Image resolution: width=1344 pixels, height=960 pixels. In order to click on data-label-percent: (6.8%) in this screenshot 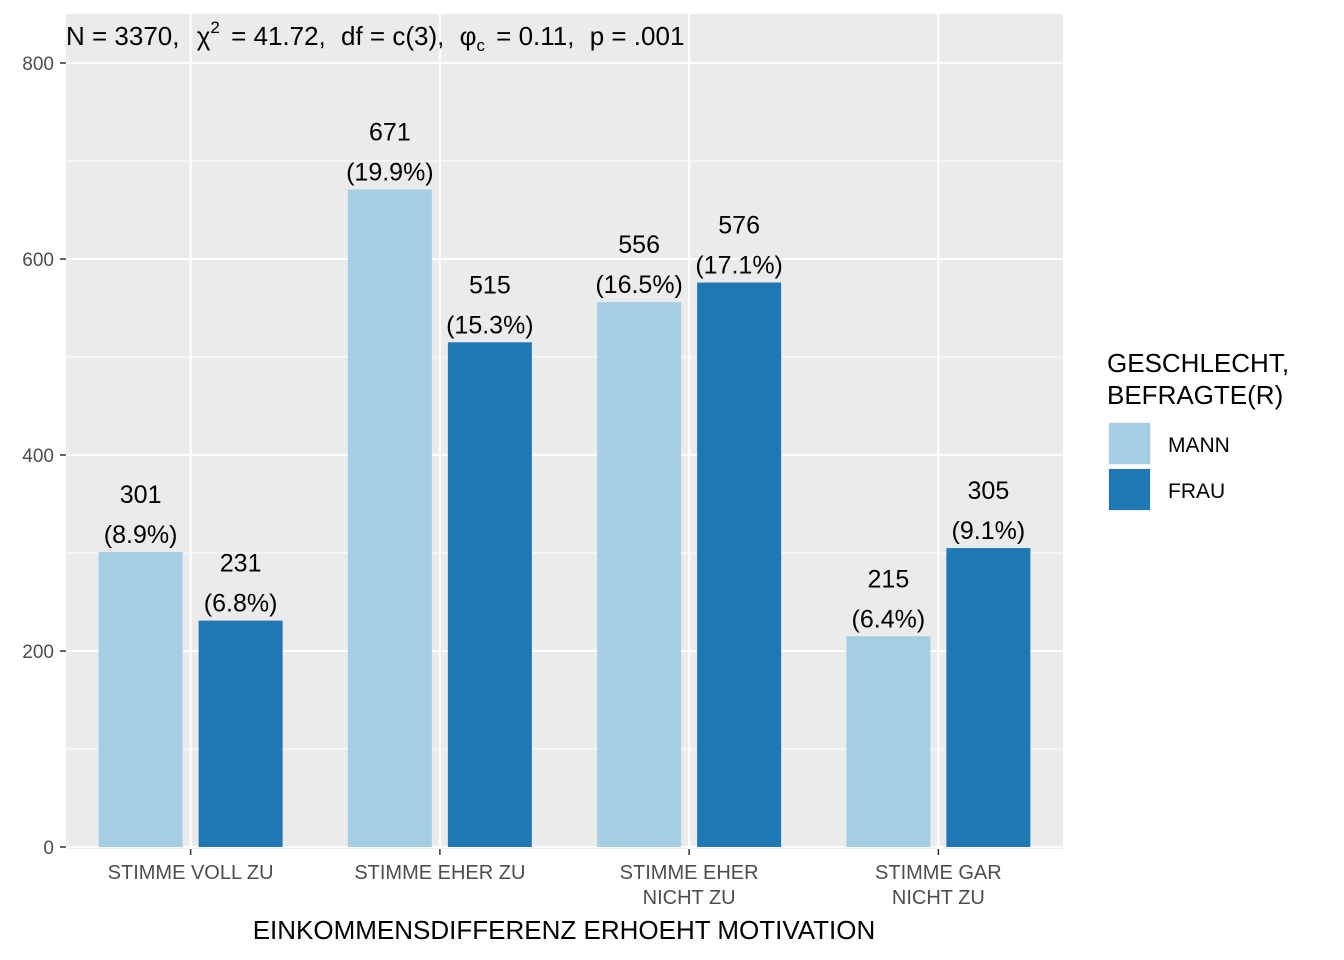, I will do `click(241, 604)`.